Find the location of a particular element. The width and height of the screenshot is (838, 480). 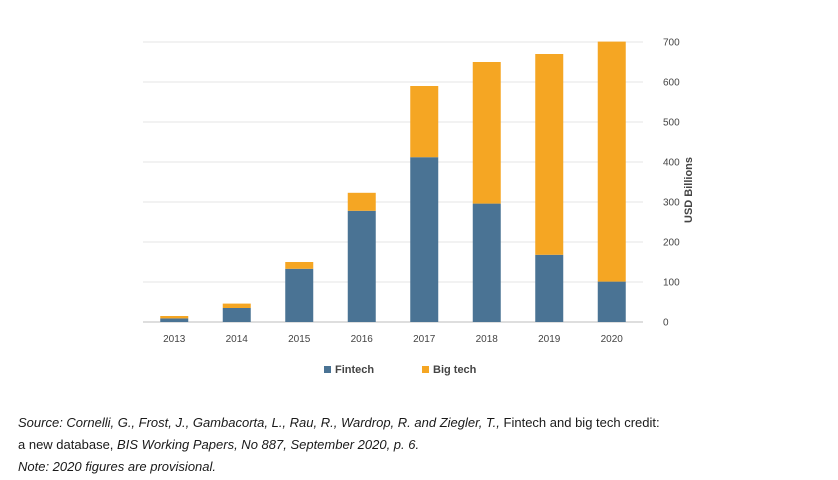

y-tick-400: 400 is located at coordinates (671, 163).